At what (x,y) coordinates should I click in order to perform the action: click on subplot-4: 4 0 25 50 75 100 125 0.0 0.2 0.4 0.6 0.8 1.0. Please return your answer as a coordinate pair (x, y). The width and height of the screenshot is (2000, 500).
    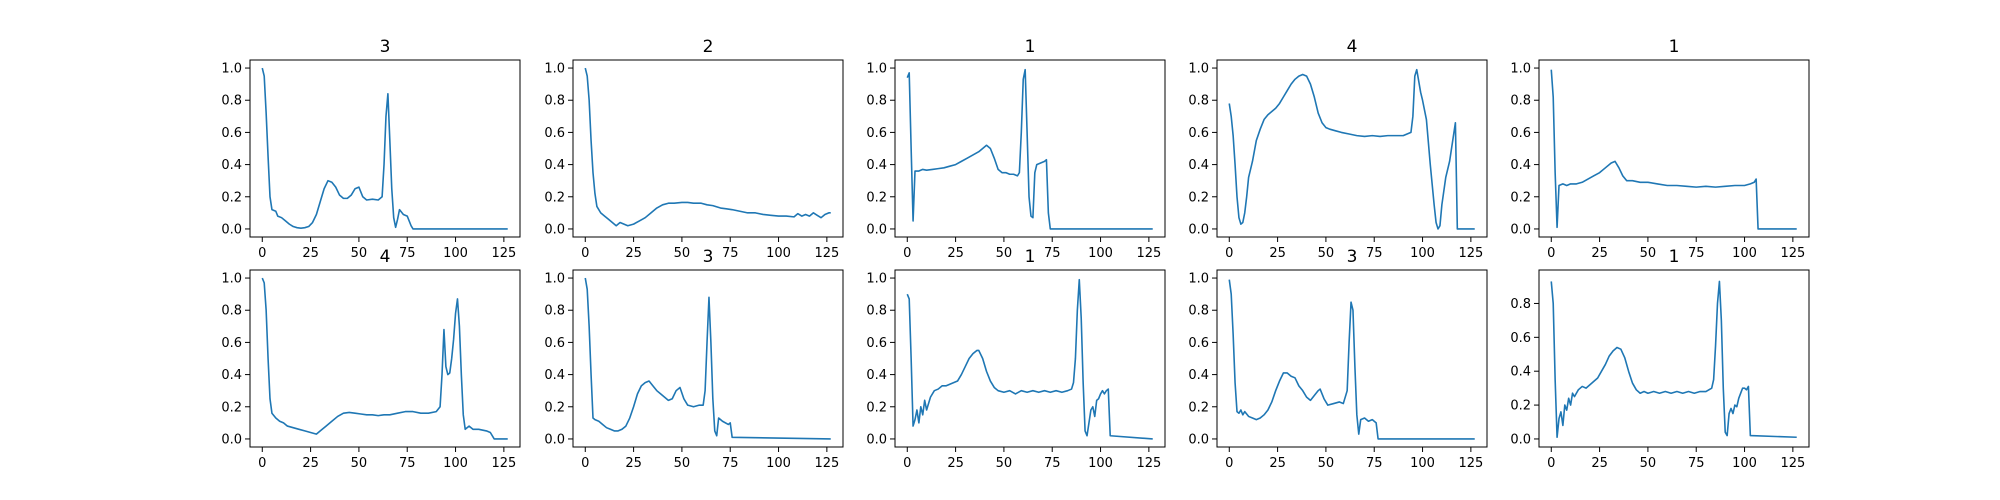
    Looking at the image, I should click on (1338, 149).